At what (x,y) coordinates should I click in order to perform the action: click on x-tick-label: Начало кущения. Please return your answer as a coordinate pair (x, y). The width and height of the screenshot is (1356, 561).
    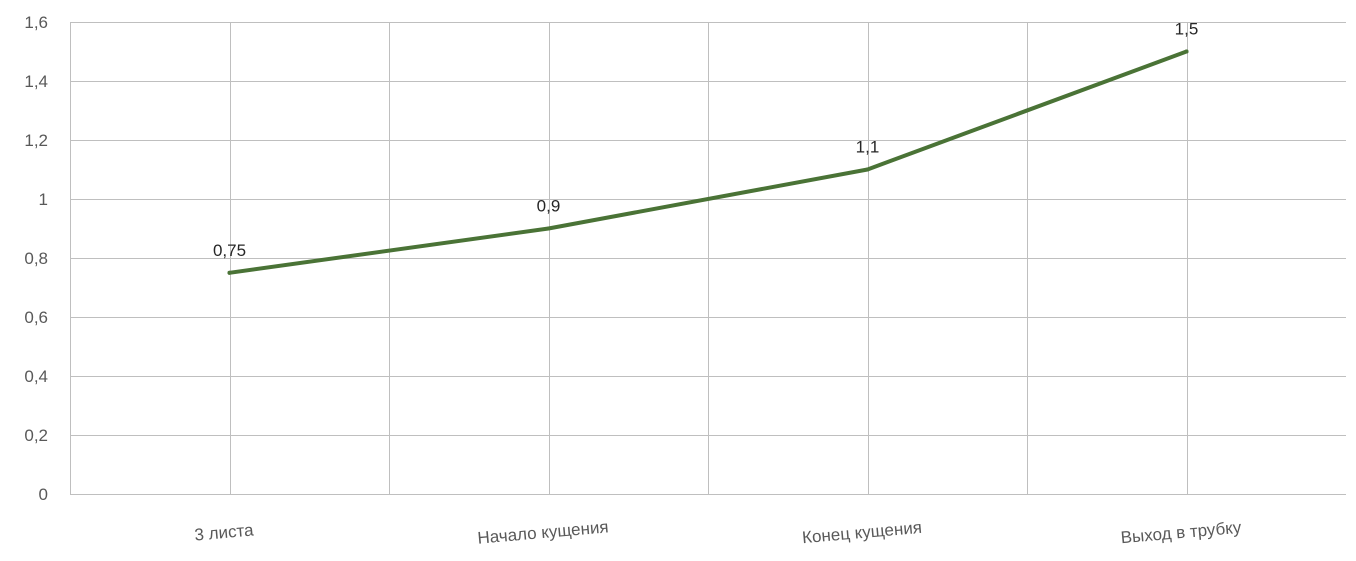
    Looking at the image, I should click on (543, 532).